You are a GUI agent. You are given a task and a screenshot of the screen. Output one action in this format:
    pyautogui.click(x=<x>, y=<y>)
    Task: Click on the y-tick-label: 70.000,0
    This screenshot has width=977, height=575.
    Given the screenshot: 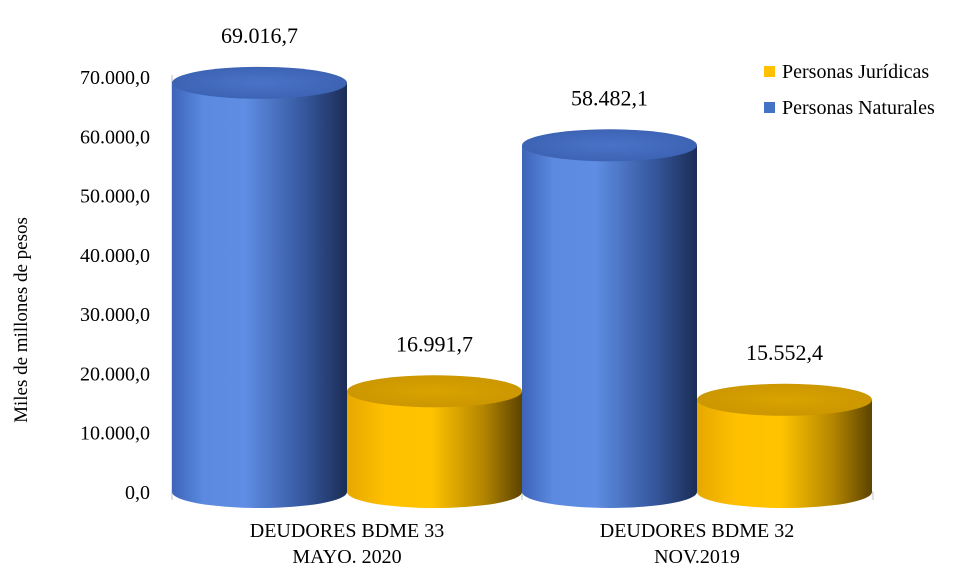 What is the action you would take?
    pyautogui.click(x=115, y=78)
    